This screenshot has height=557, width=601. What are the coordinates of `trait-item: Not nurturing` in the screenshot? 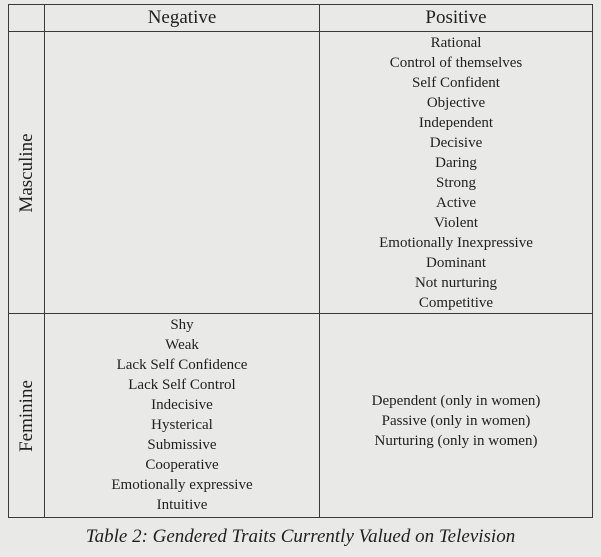 It's located at (456, 283).